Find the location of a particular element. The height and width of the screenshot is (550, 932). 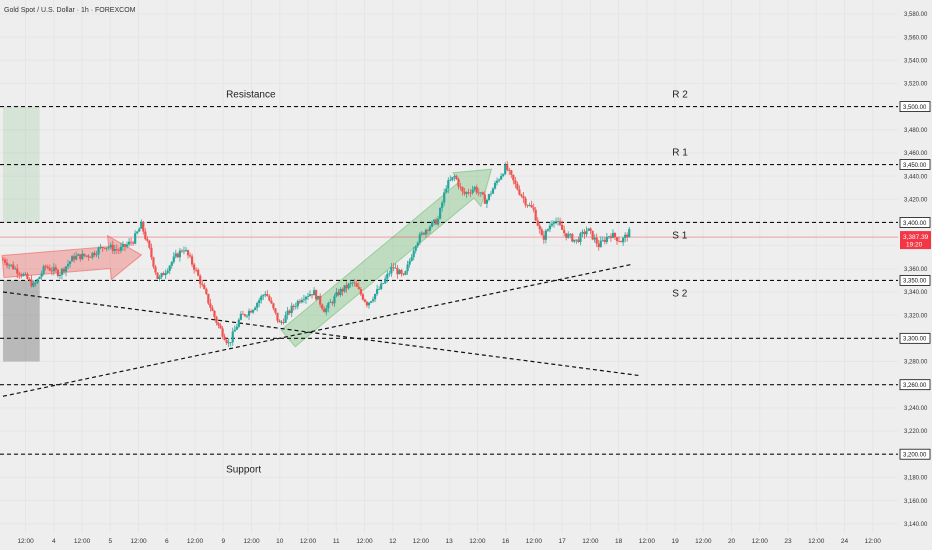

annotation-s-2: S 2 is located at coordinates (679, 294).